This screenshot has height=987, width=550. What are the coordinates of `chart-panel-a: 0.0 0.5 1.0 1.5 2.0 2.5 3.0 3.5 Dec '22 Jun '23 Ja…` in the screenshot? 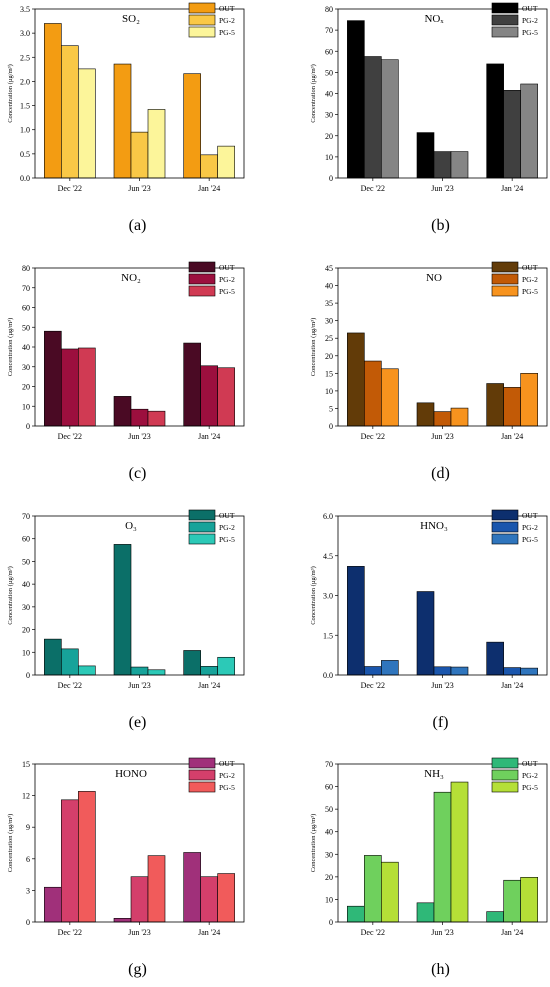 It's located at (126, 118).